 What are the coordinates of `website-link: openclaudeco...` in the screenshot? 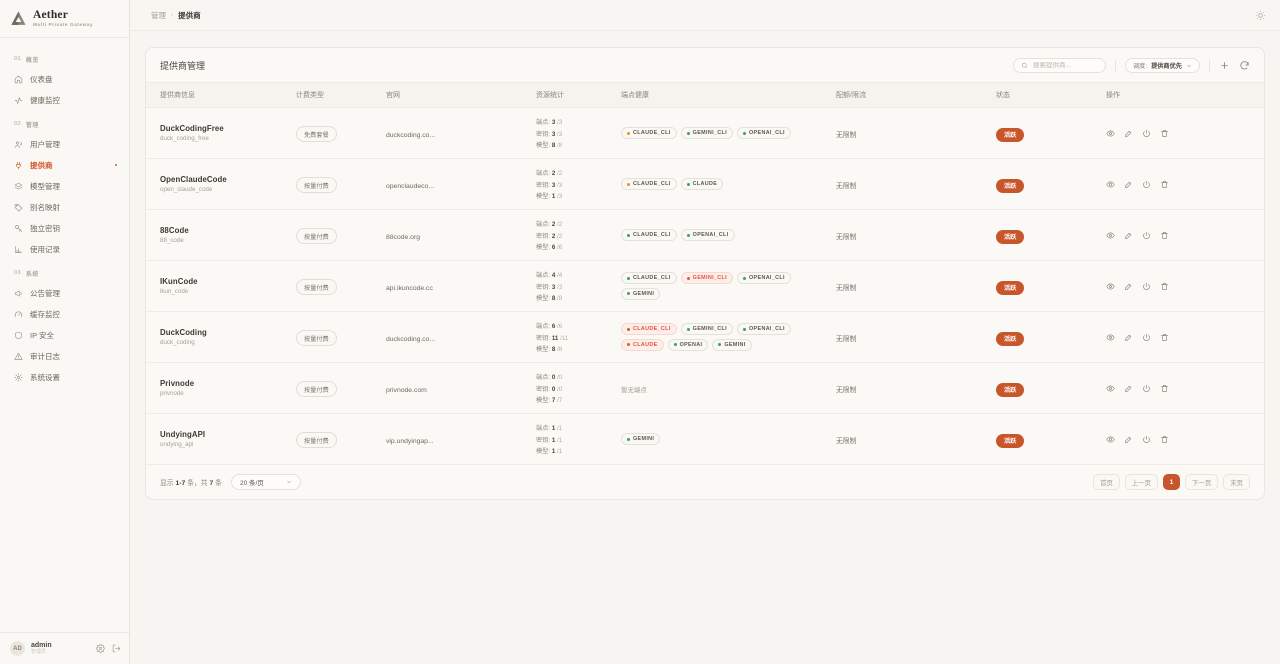 It's located at (410, 186).